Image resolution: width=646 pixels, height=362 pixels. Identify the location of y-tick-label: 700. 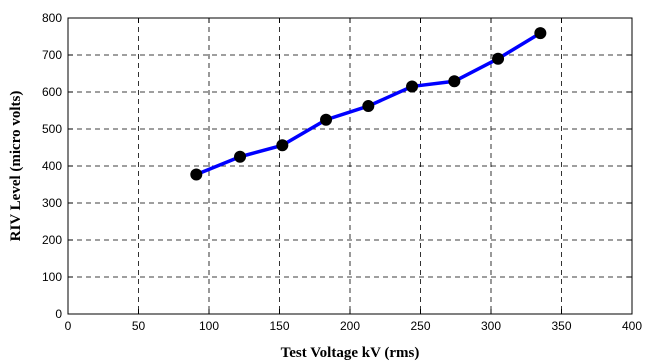
(52, 55).